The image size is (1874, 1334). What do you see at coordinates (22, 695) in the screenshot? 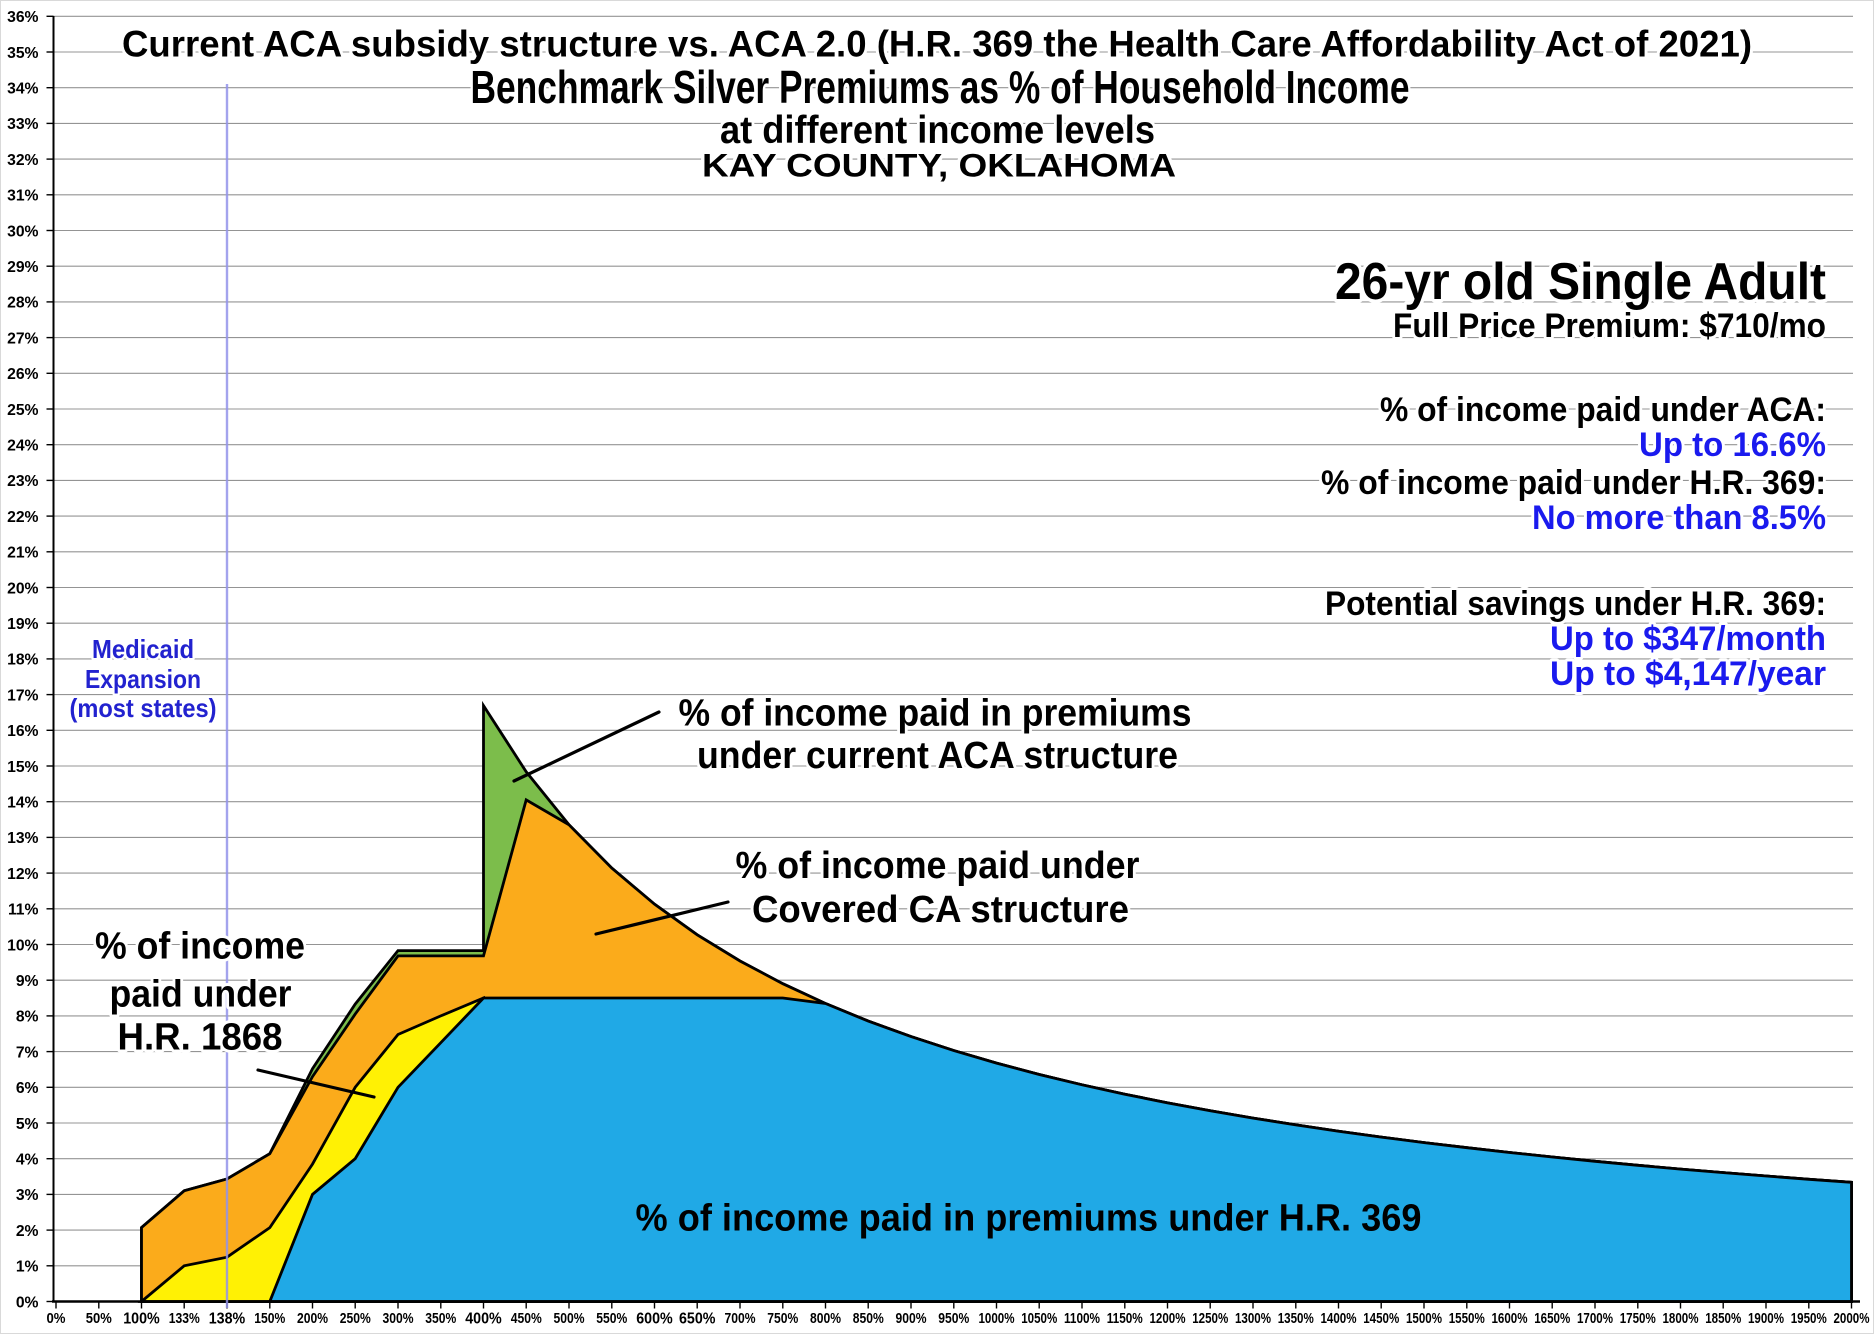
I see `svg-text: 17%` at bounding box center [22, 695].